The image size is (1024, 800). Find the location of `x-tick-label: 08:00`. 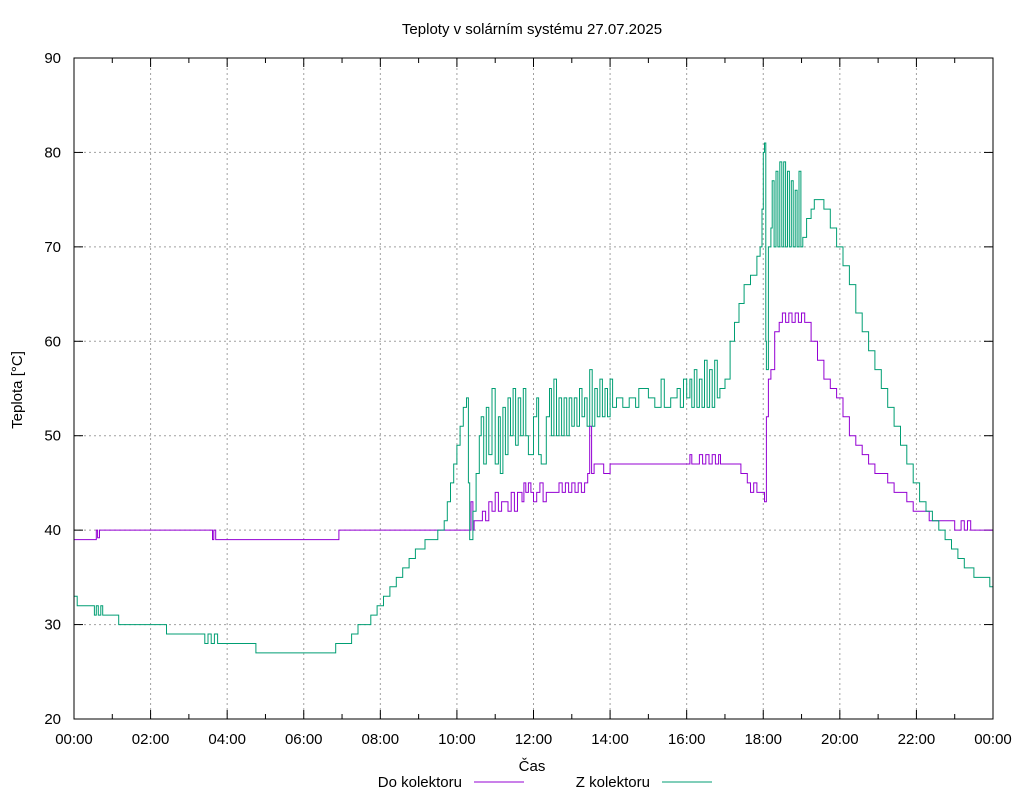

x-tick-label: 08:00 is located at coordinates (381, 739).